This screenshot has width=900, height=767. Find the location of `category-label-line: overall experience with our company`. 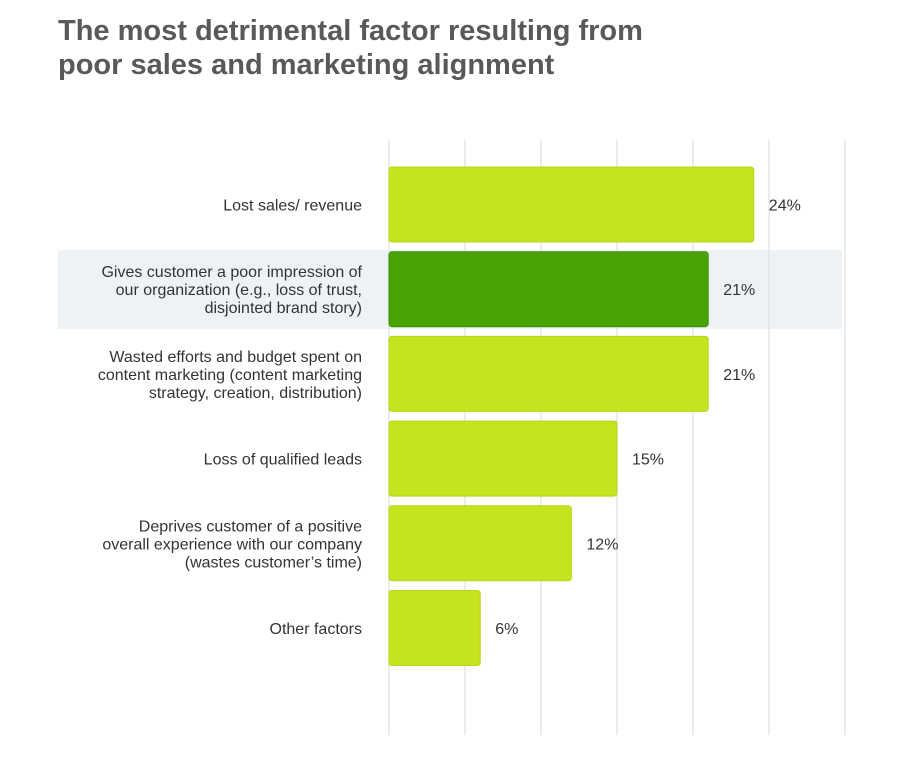

category-label-line: overall experience with our company is located at coordinates (232, 544).